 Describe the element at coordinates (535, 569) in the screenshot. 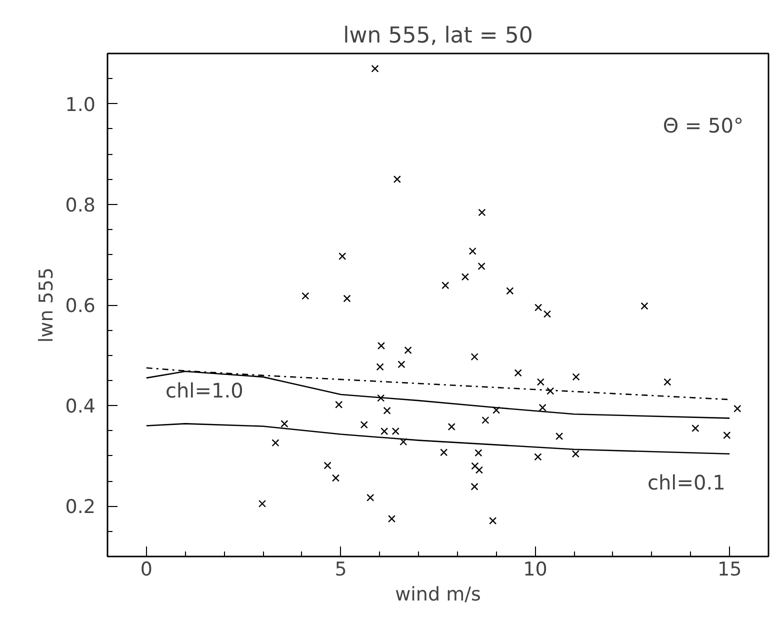

I see `x-tick-label: 10` at that location.